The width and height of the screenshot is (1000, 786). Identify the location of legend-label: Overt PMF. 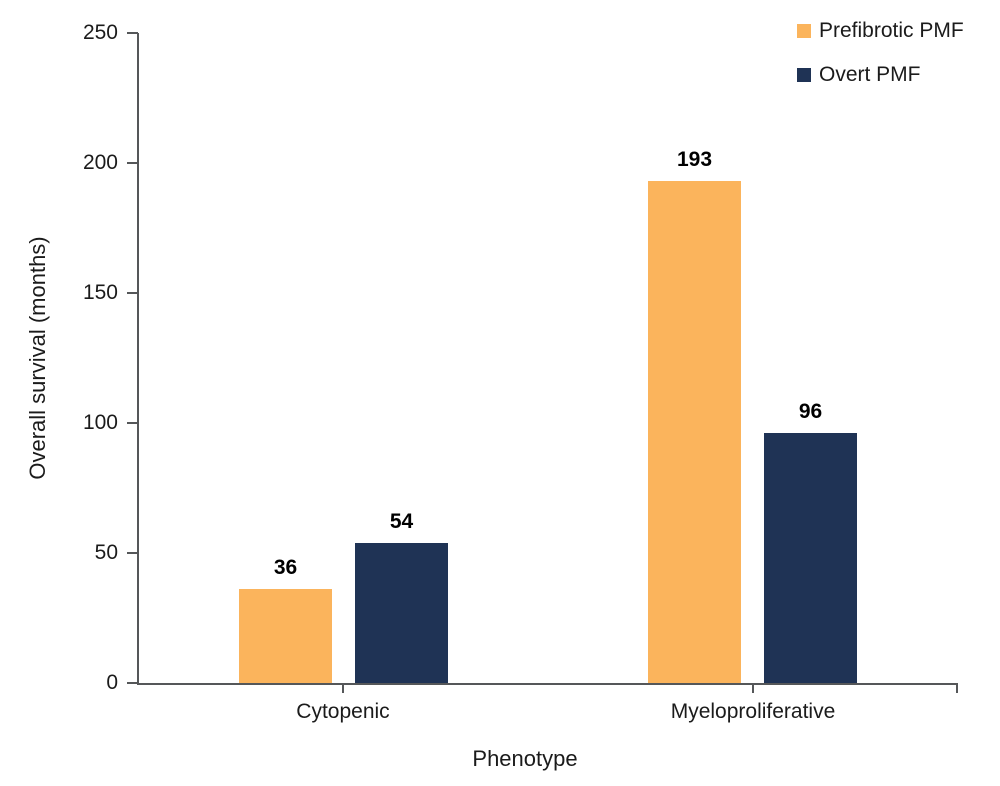
(870, 74).